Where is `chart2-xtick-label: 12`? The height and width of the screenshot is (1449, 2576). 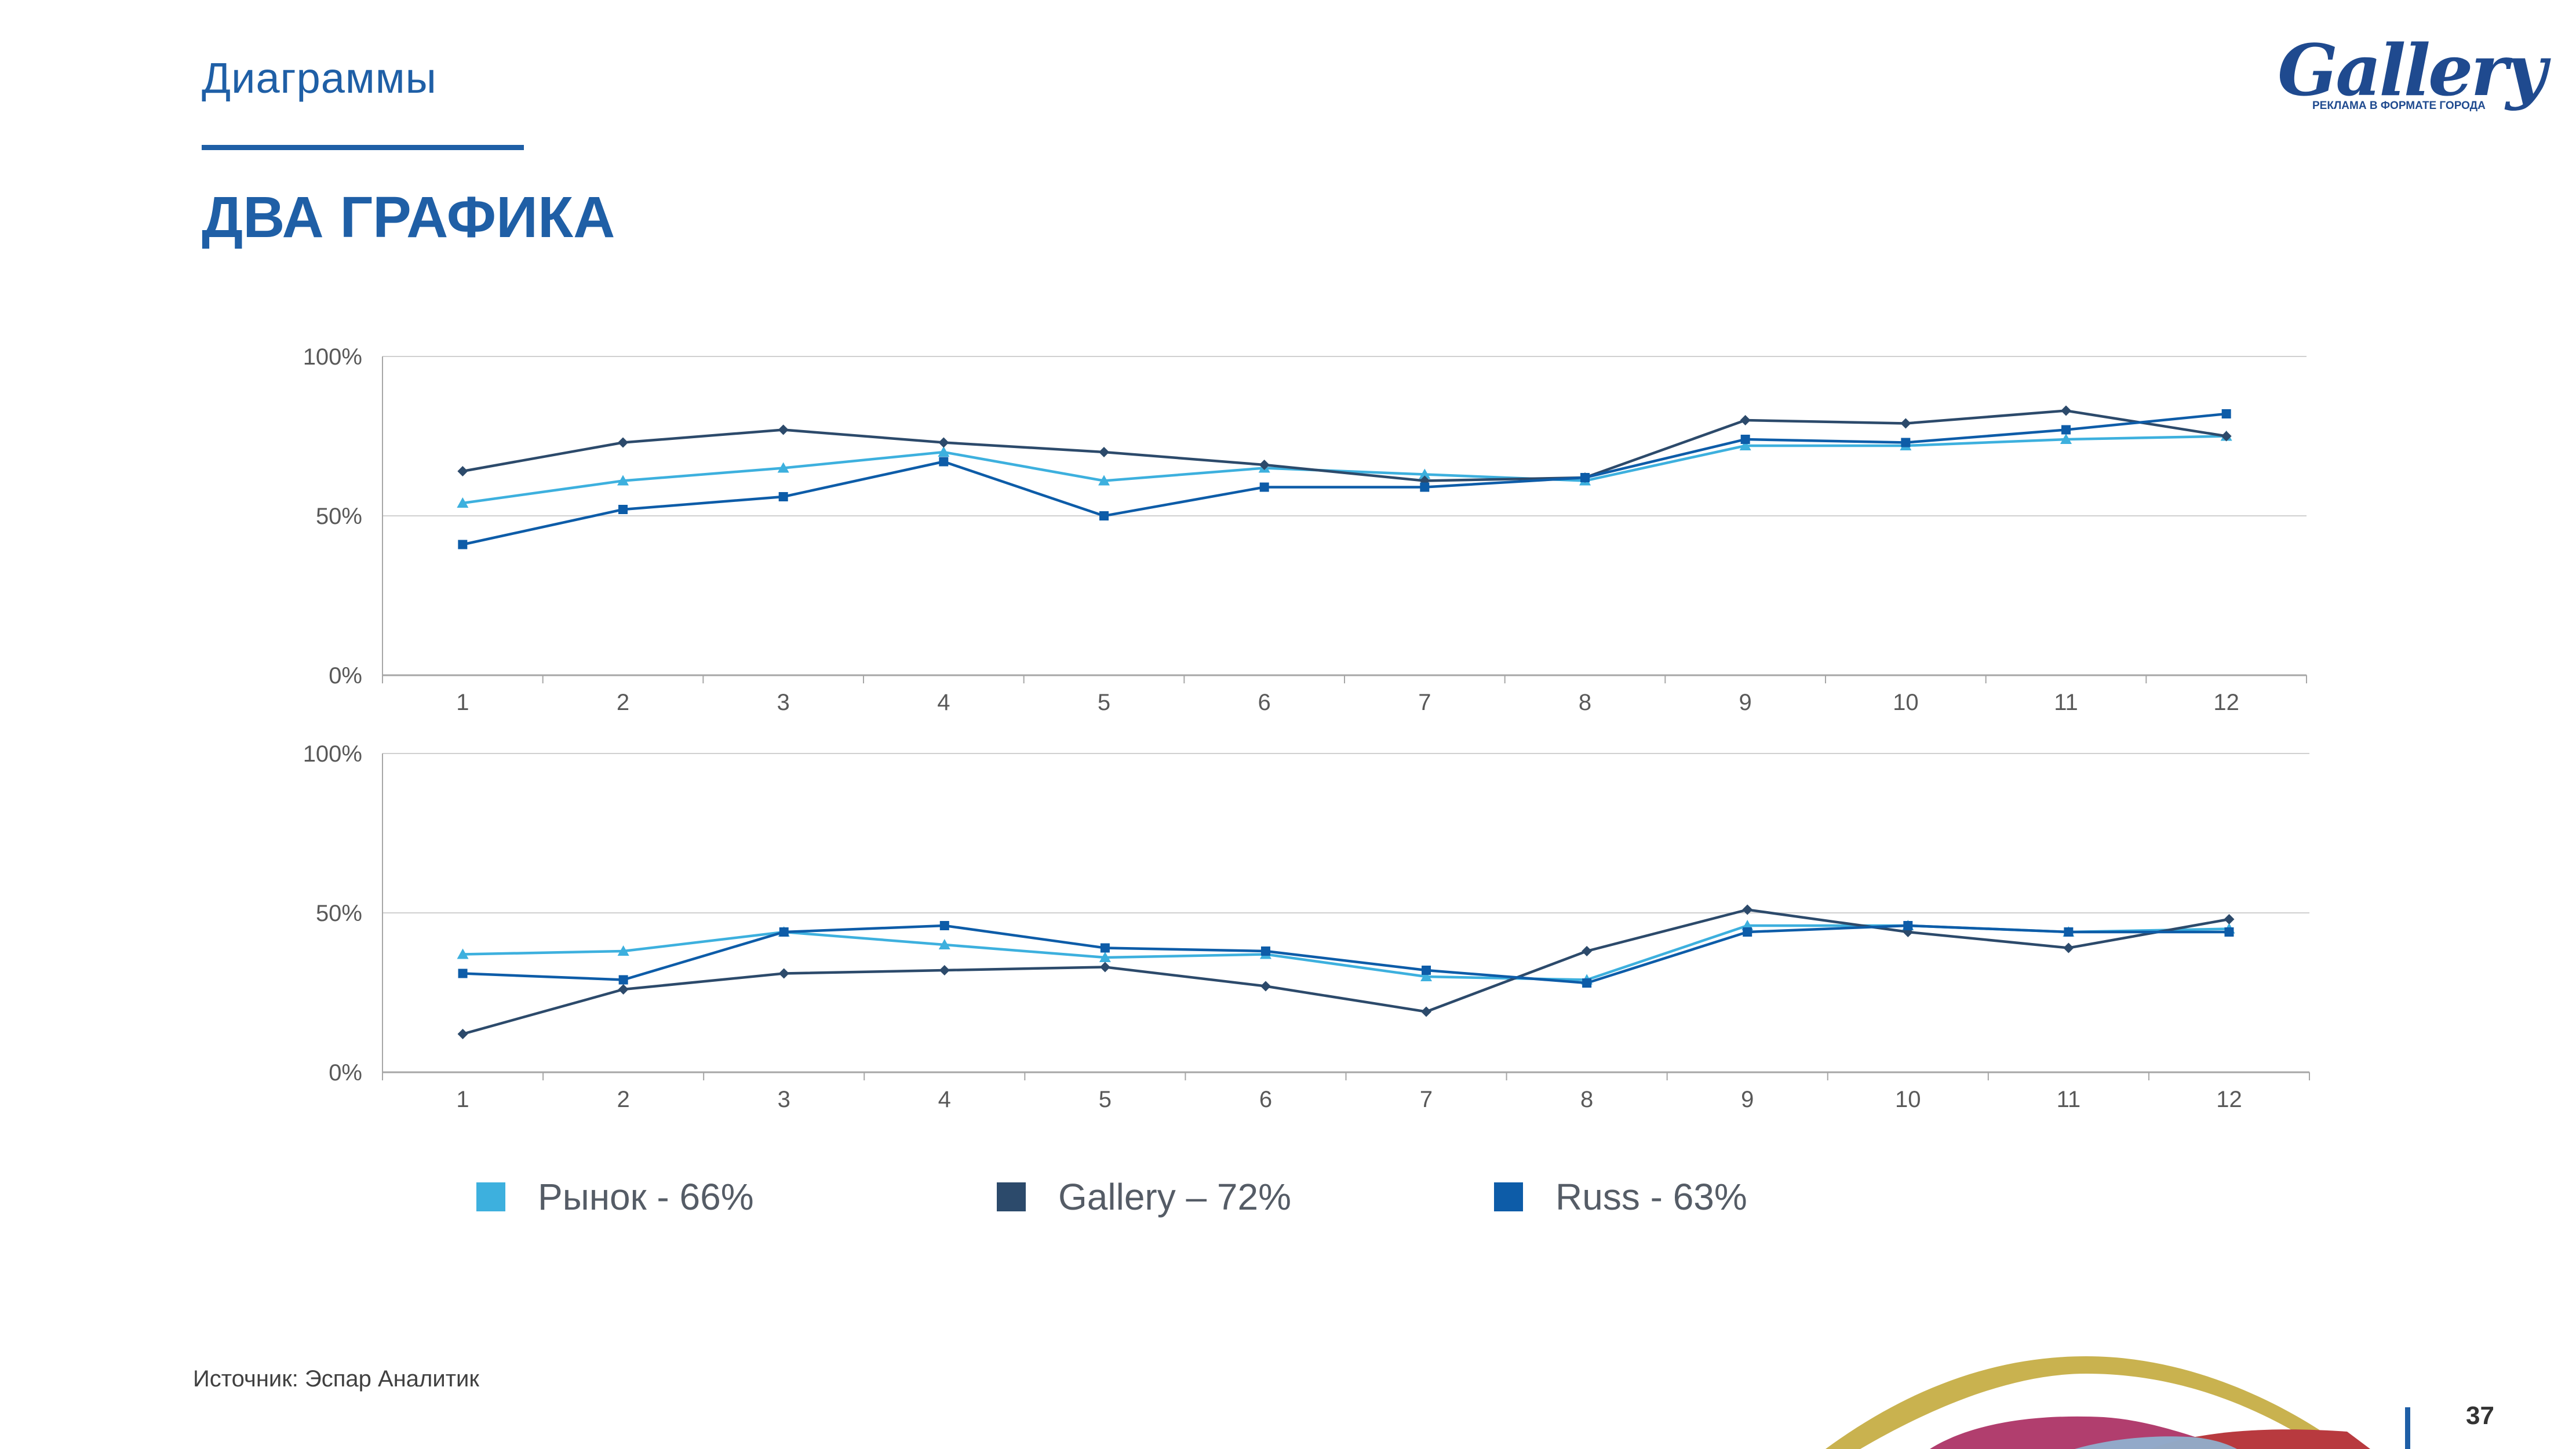 chart2-xtick-label: 12 is located at coordinates (2229, 1099).